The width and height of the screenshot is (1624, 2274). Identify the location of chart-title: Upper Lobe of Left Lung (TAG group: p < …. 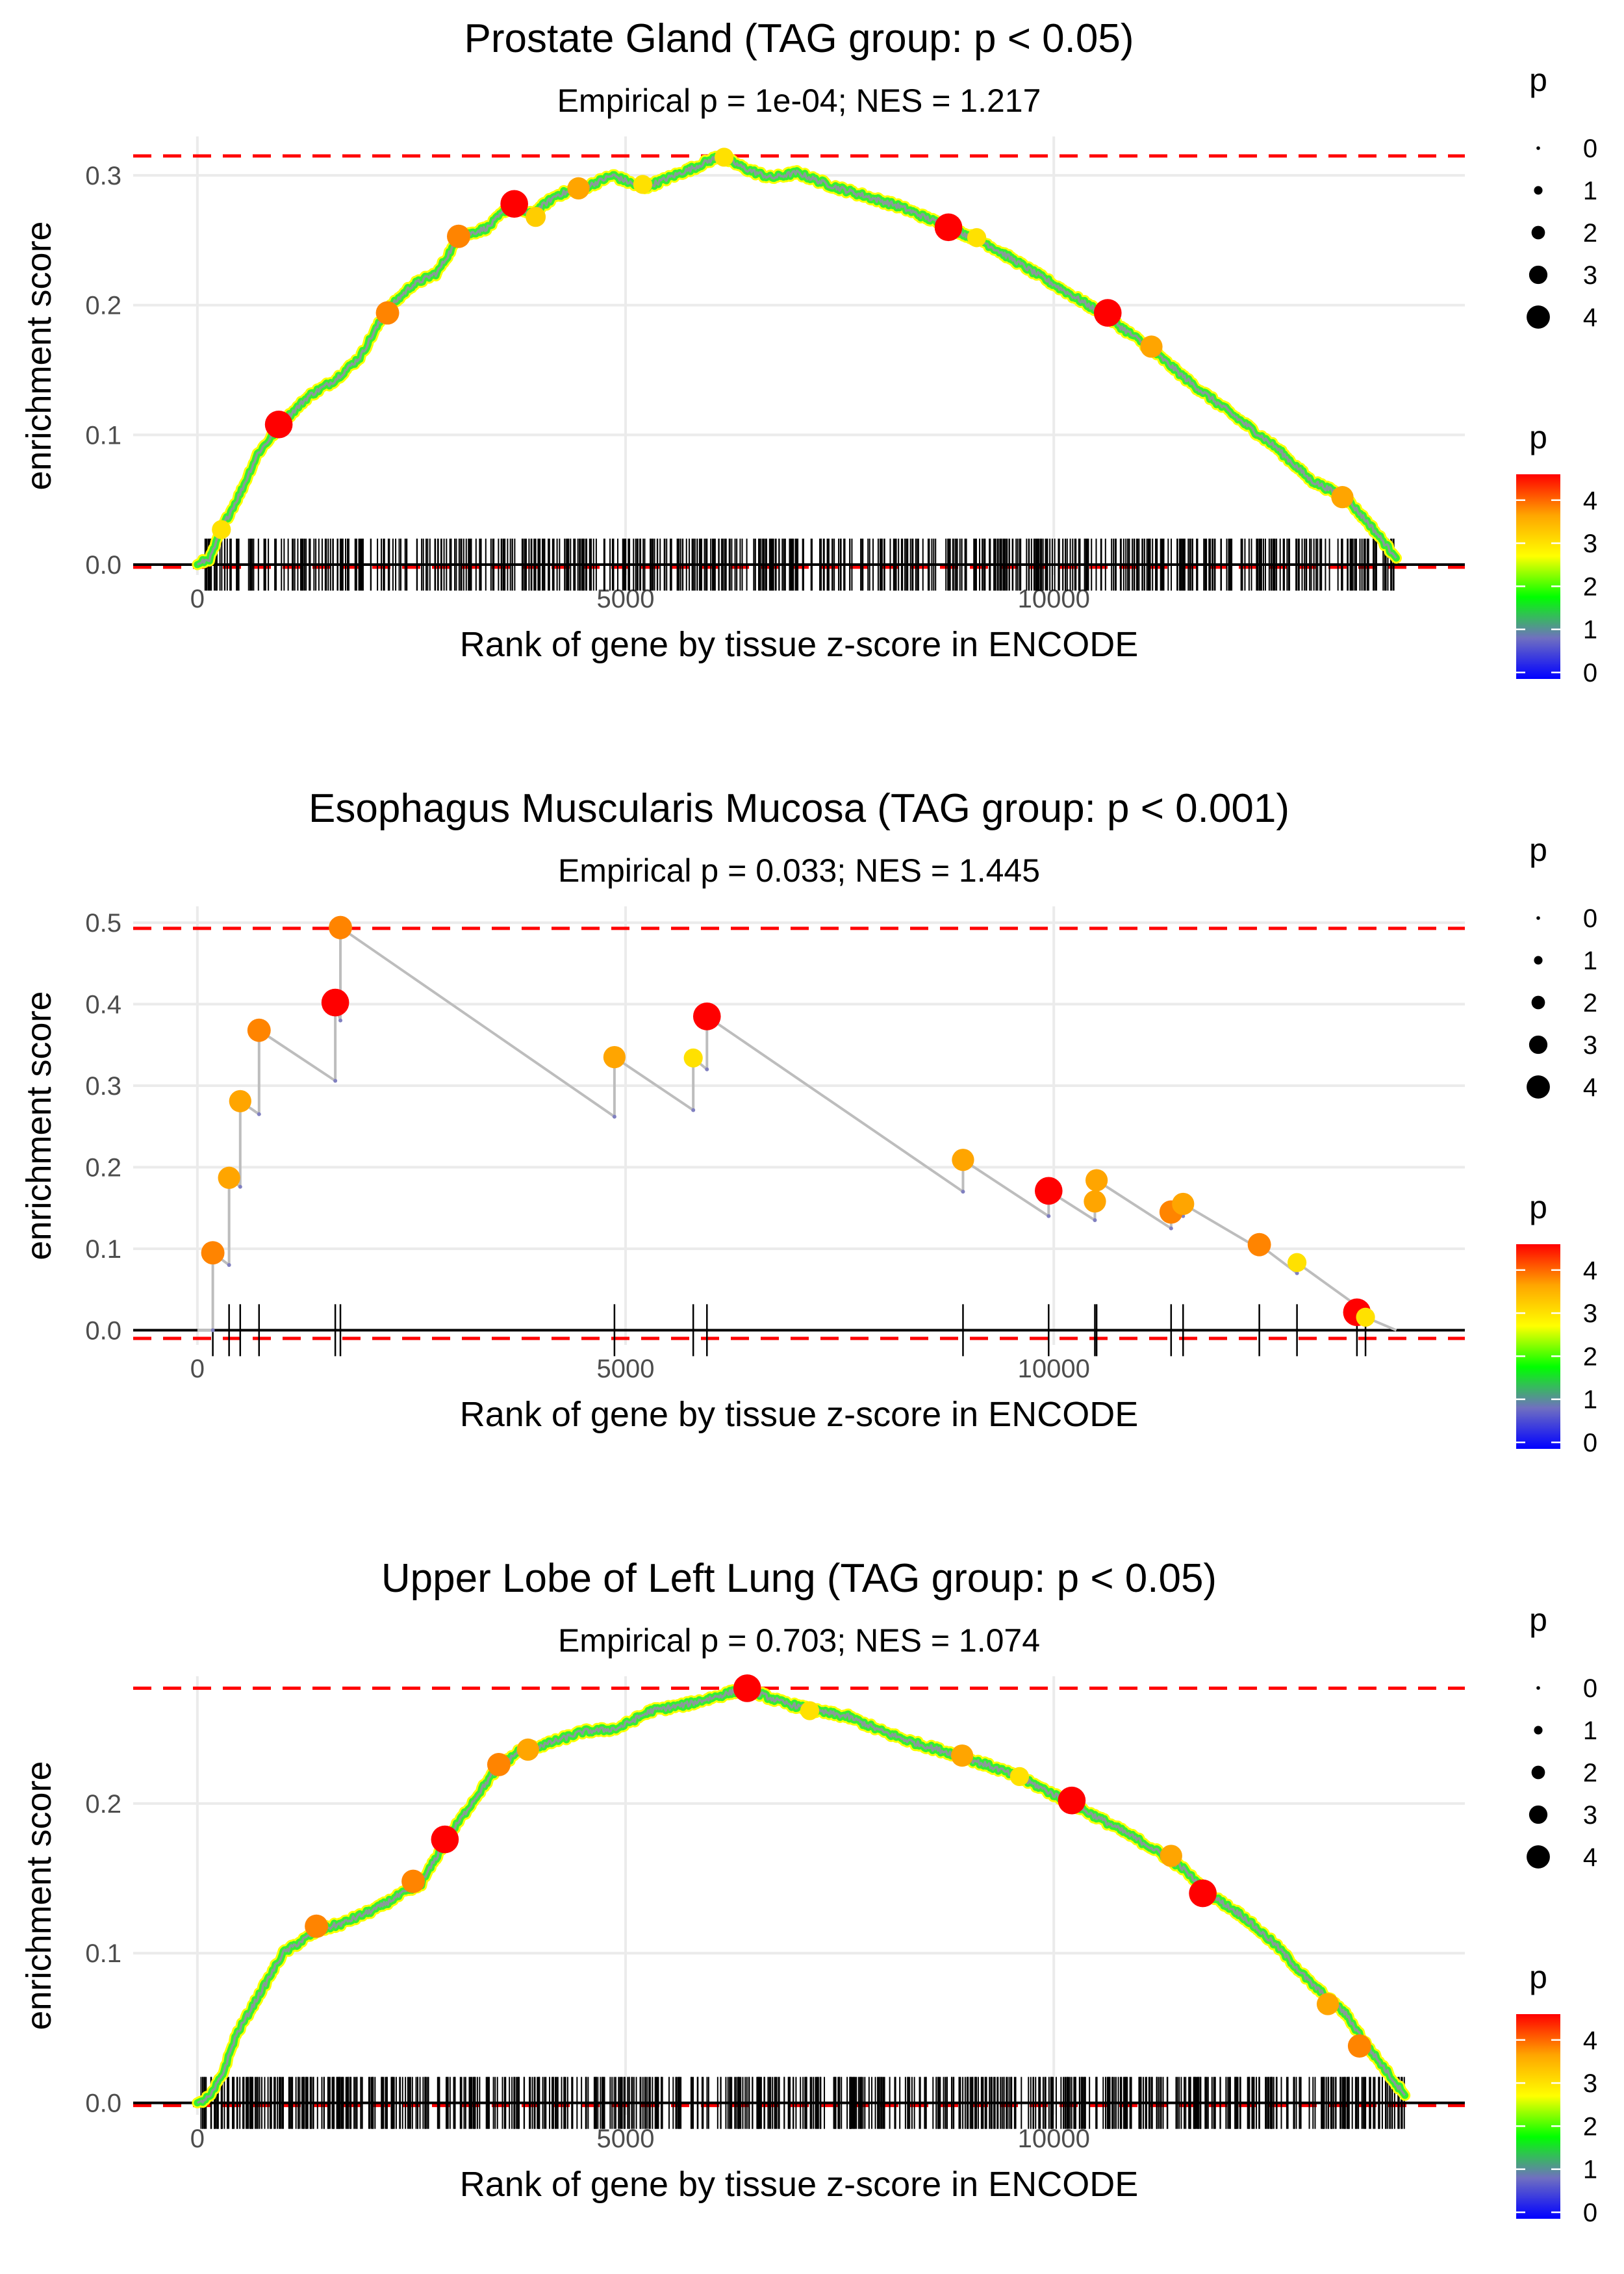
(799, 1578).